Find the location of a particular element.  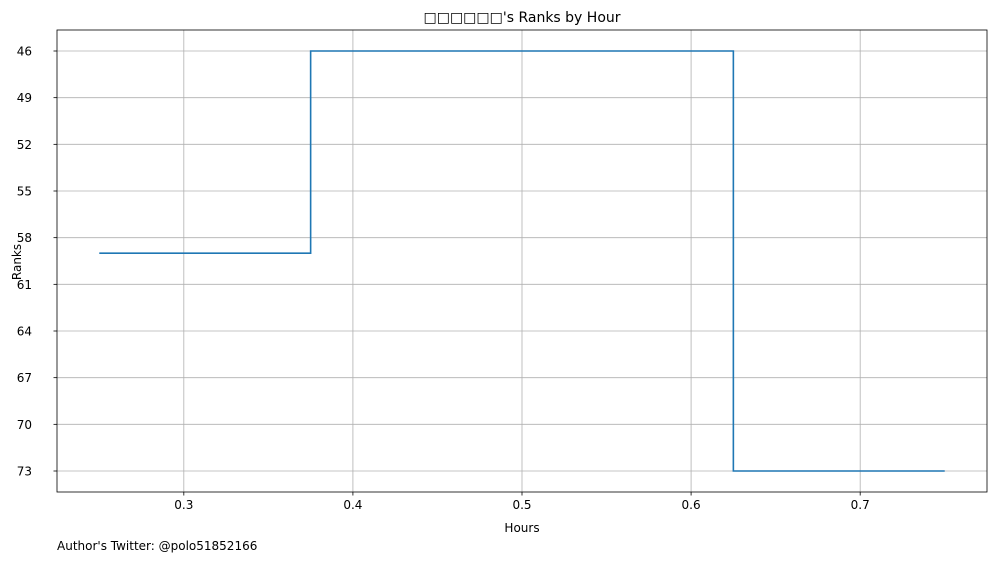

x-tick-label: 0.4 is located at coordinates (352, 505).